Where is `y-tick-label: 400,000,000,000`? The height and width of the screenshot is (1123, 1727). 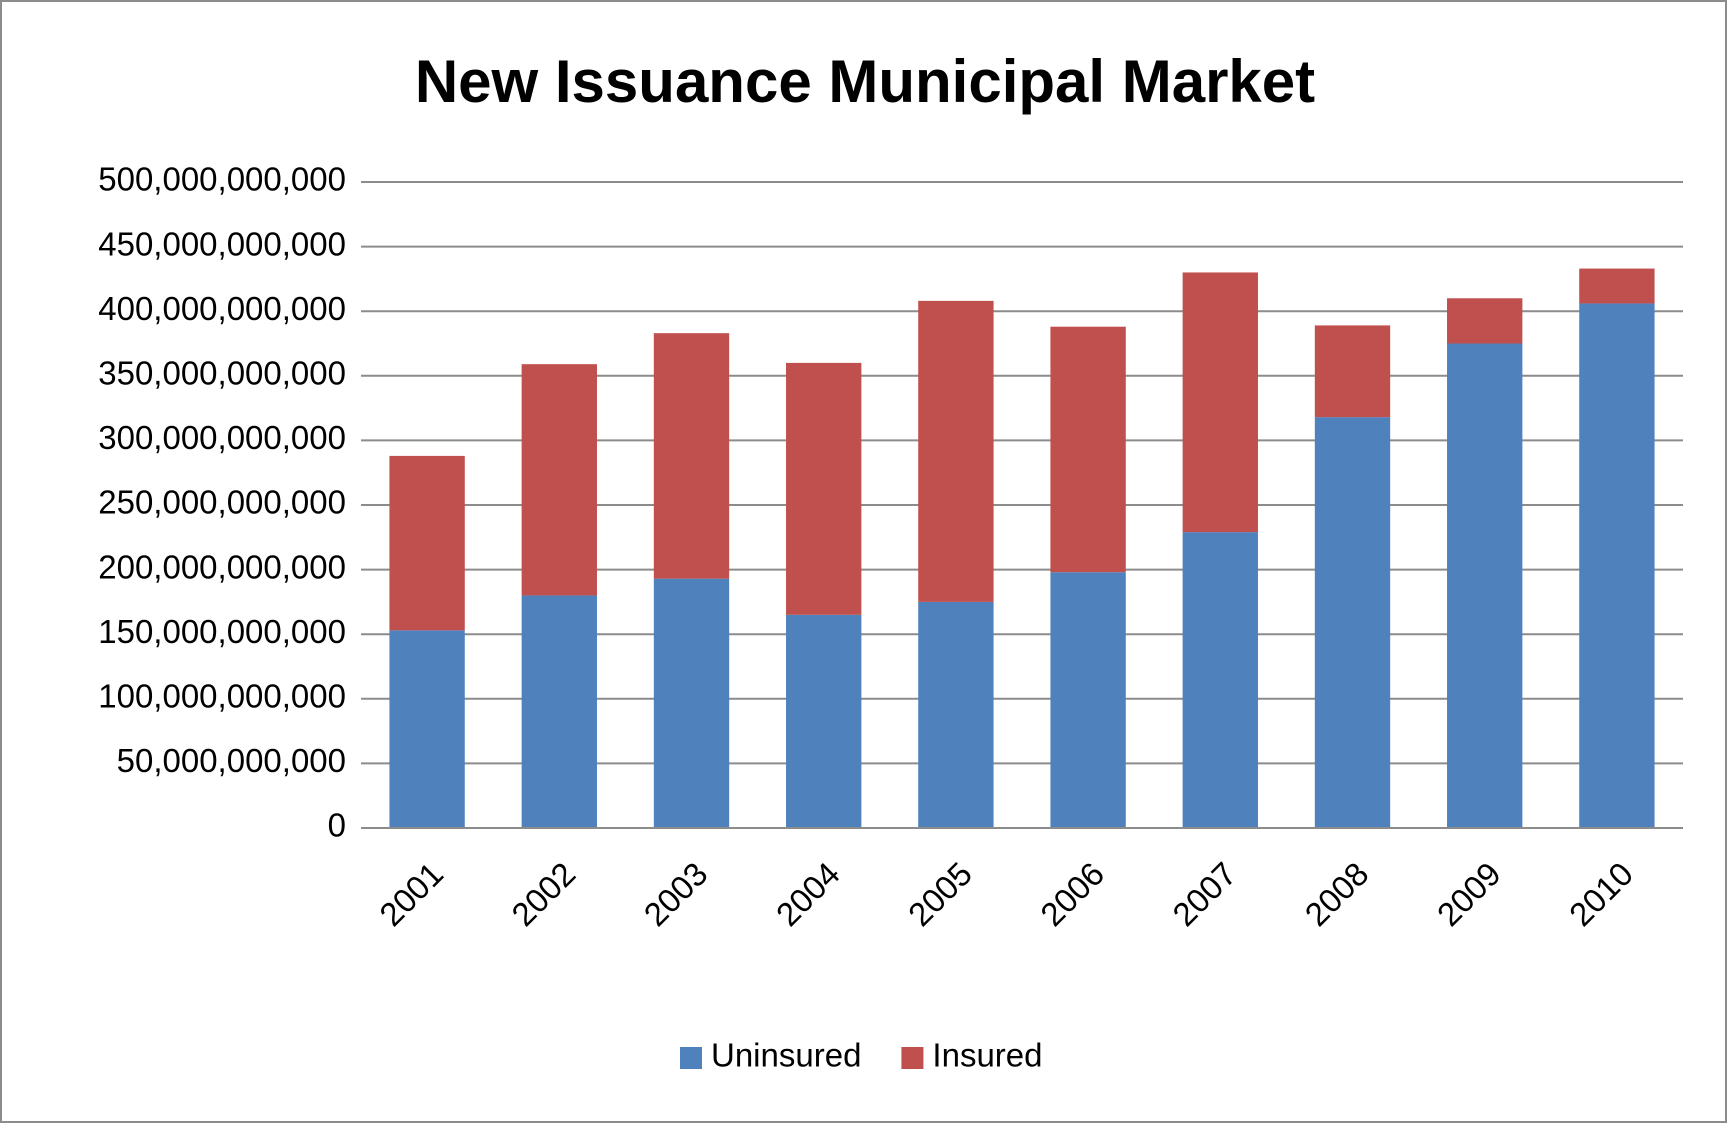 y-tick-label: 400,000,000,000 is located at coordinates (222, 308).